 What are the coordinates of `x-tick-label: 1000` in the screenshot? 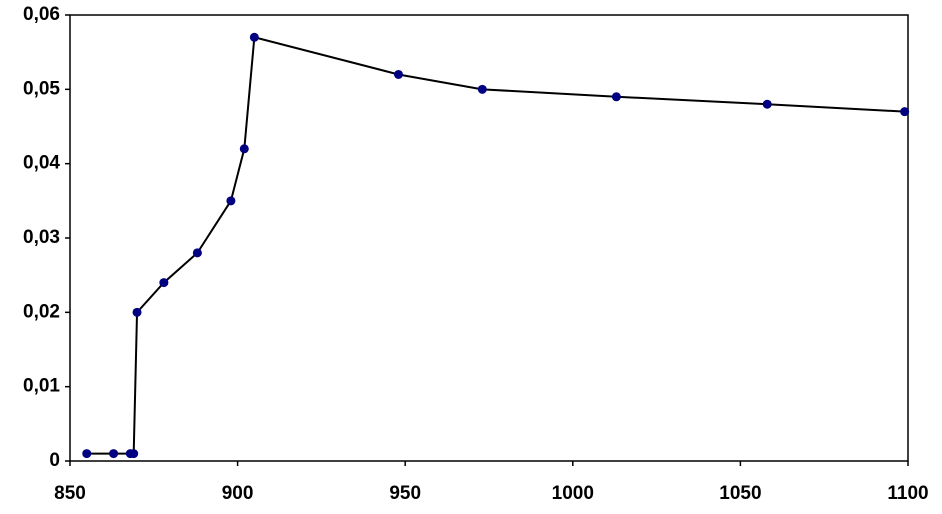 It's located at (573, 493).